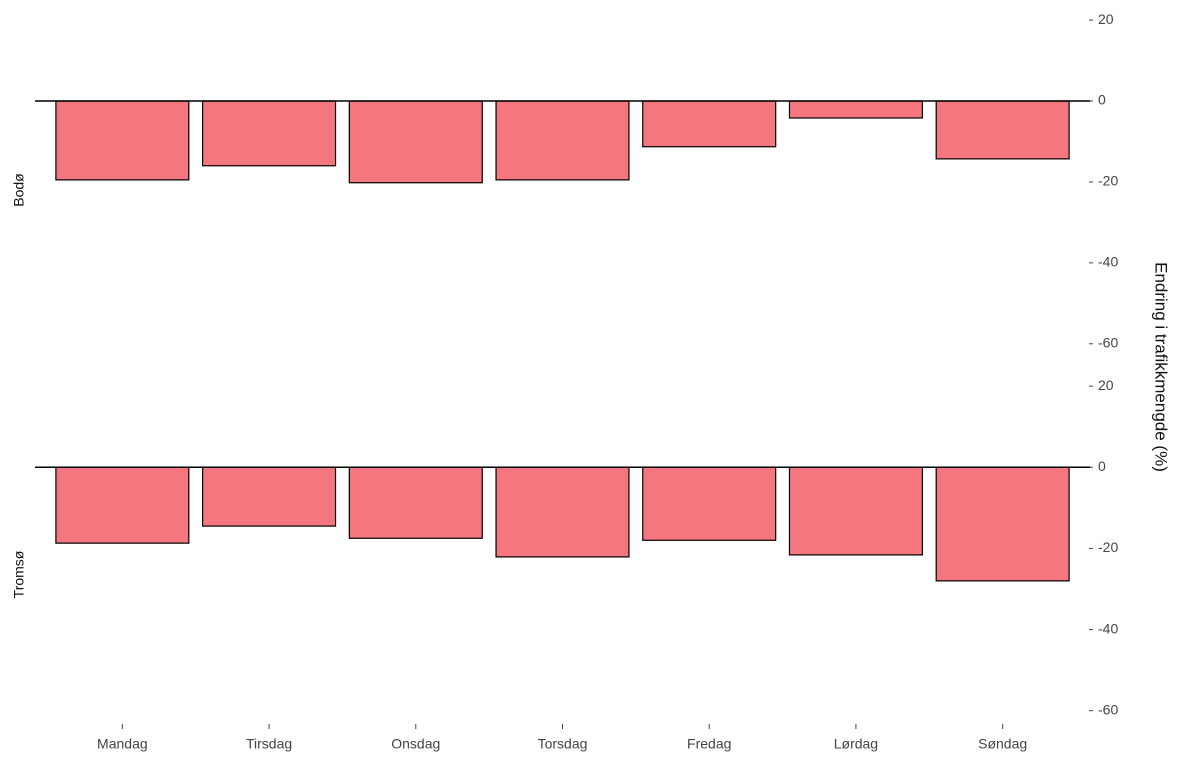 This screenshot has height=758, width=1180. What do you see at coordinates (563, 744) in the screenshot?
I see `x-tick-label: Torsdag` at bounding box center [563, 744].